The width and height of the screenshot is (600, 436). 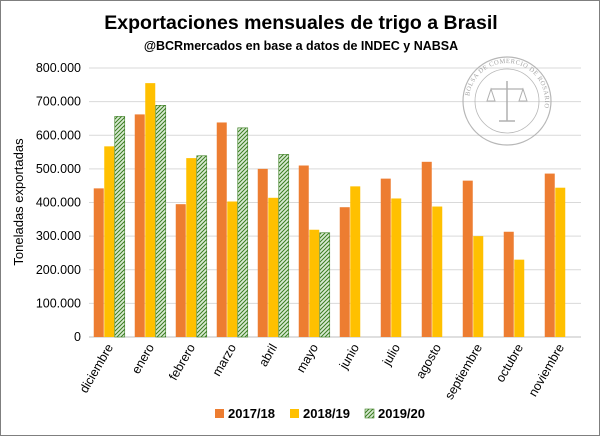 I want to click on bar-2017-18-enero, so click(x=139, y=225).